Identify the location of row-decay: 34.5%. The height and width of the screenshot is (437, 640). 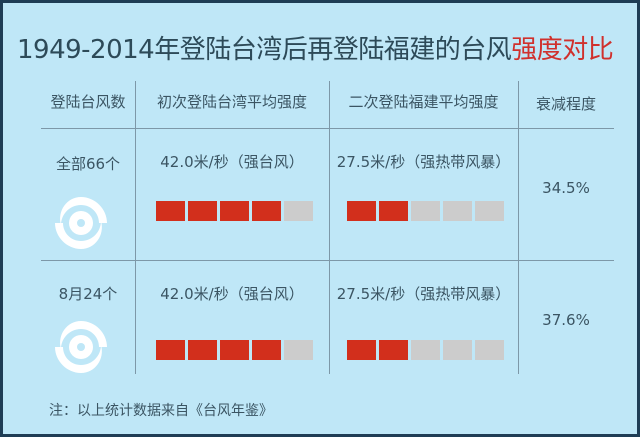
(566, 188).